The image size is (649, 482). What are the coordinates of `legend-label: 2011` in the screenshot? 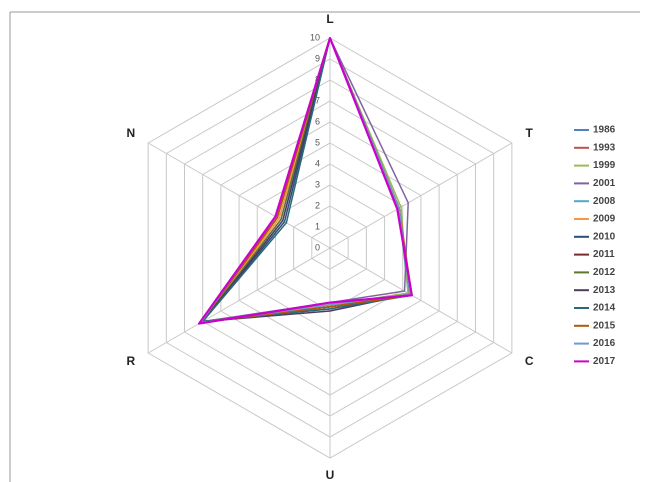 It's located at (604, 254).